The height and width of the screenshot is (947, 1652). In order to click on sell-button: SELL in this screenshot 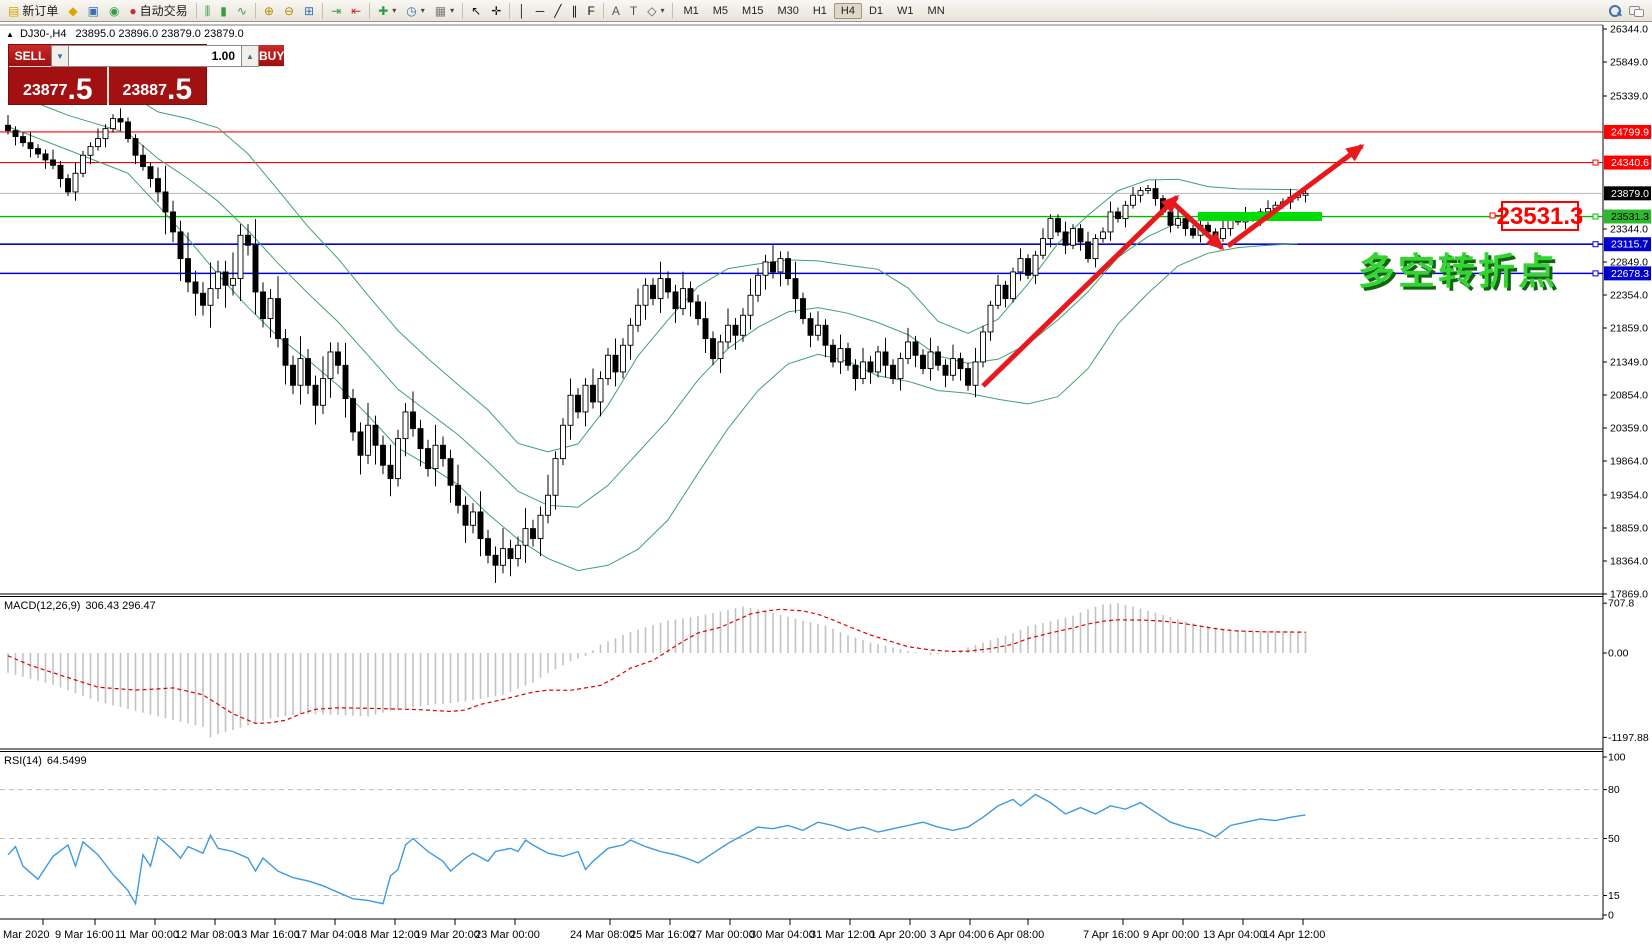, I will do `click(30, 56)`.